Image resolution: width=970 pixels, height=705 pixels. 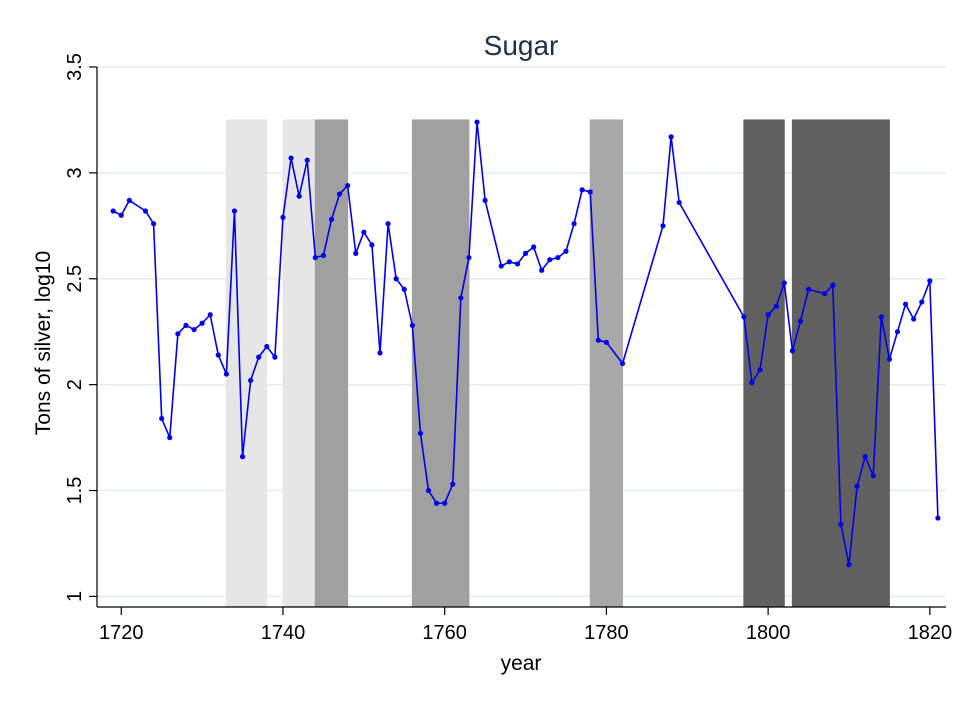 I want to click on y-axis-label: Tons of silver, log10, so click(x=43, y=343).